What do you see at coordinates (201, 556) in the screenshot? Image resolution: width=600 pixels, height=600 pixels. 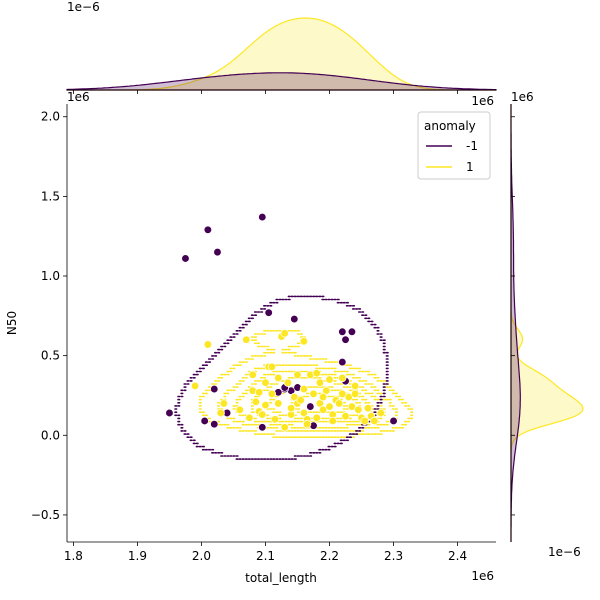 I see `x-tick-label: 2.0` at bounding box center [201, 556].